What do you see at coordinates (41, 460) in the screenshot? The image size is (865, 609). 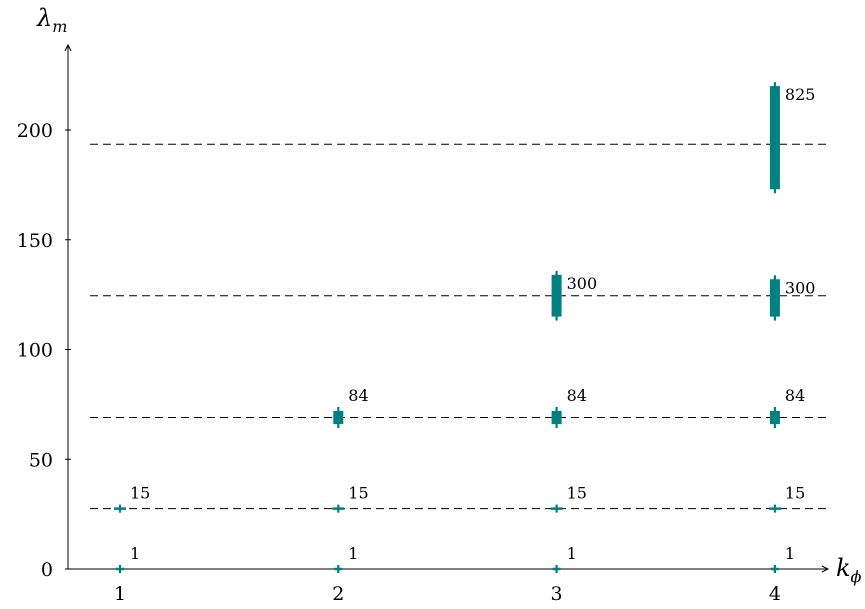 I see `y-tick-label: 50` at bounding box center [41, 460].